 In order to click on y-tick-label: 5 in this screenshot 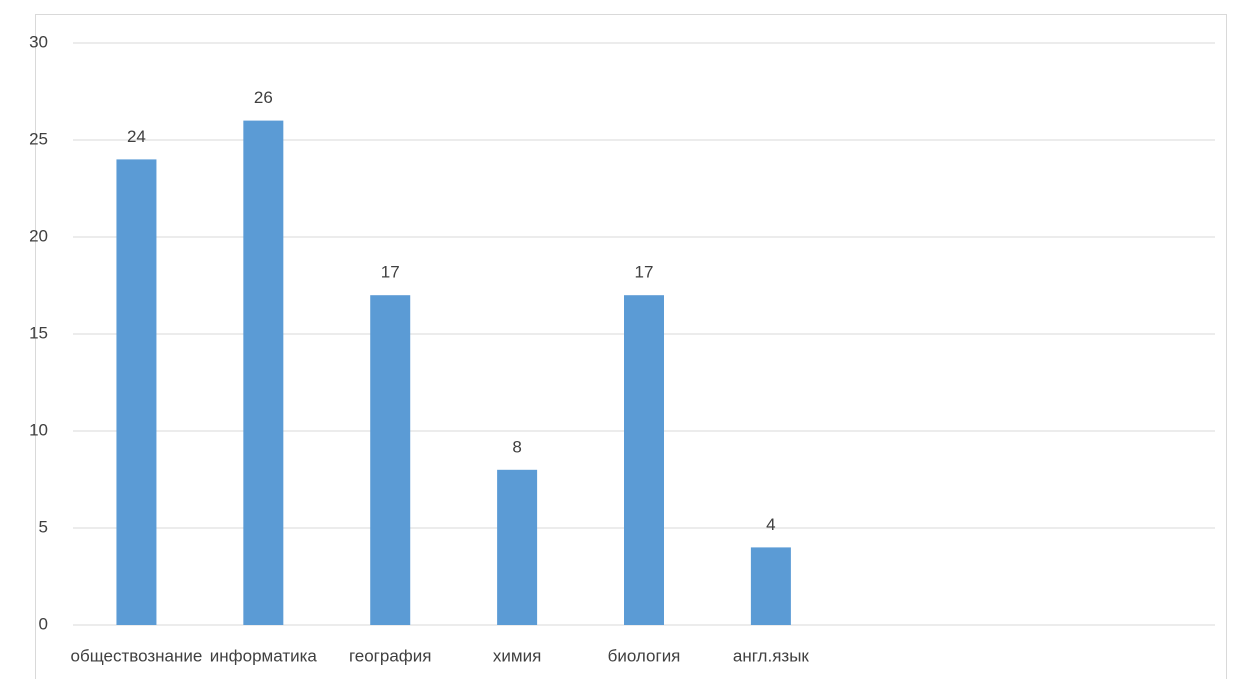, I will do `click(43, 526)`.